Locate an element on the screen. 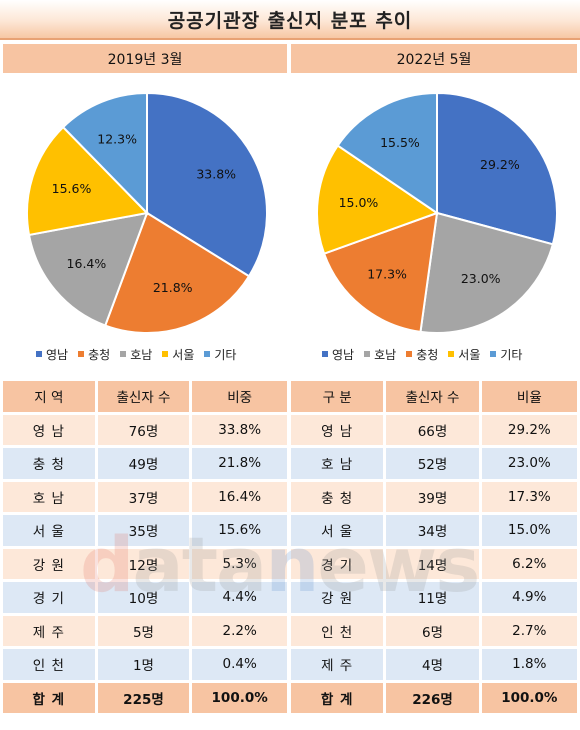 The height and width of the screenshot is (730, 580). pie-legend-2019: 영남 충청 호남 서울 기타 is located at coordinates (141, 354).